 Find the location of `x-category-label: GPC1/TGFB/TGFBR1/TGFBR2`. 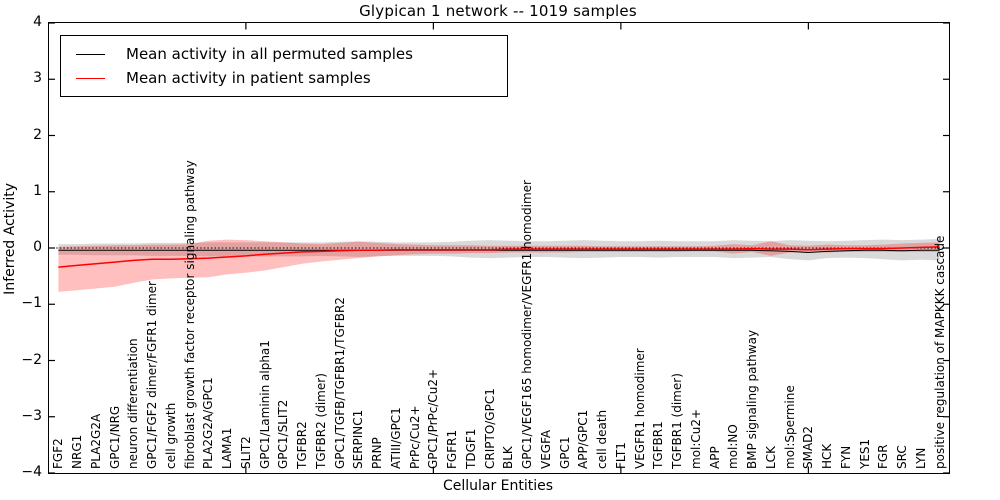

x-category-label: GPC1/TGFB/TGFBR1/TGFBR2 is located at coordinates (339, 383).